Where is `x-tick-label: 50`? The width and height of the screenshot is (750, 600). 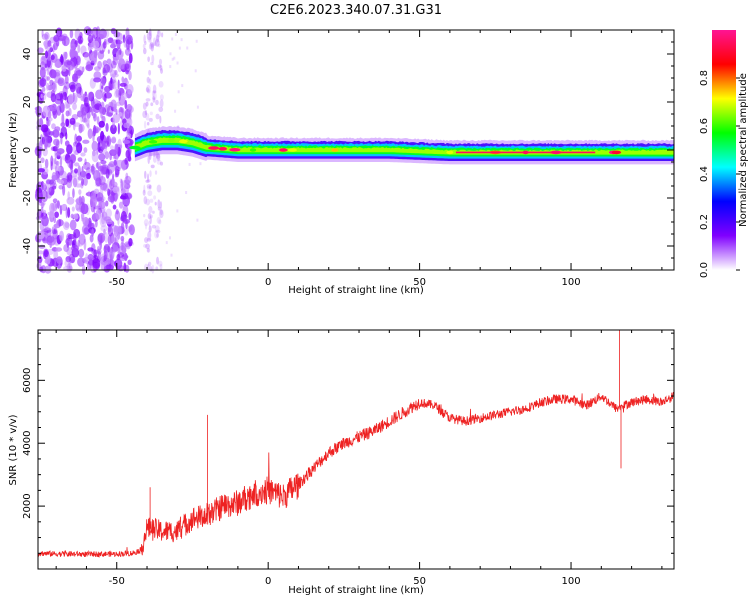
x-tick-label: 50 is located at coordinates (419, 581).